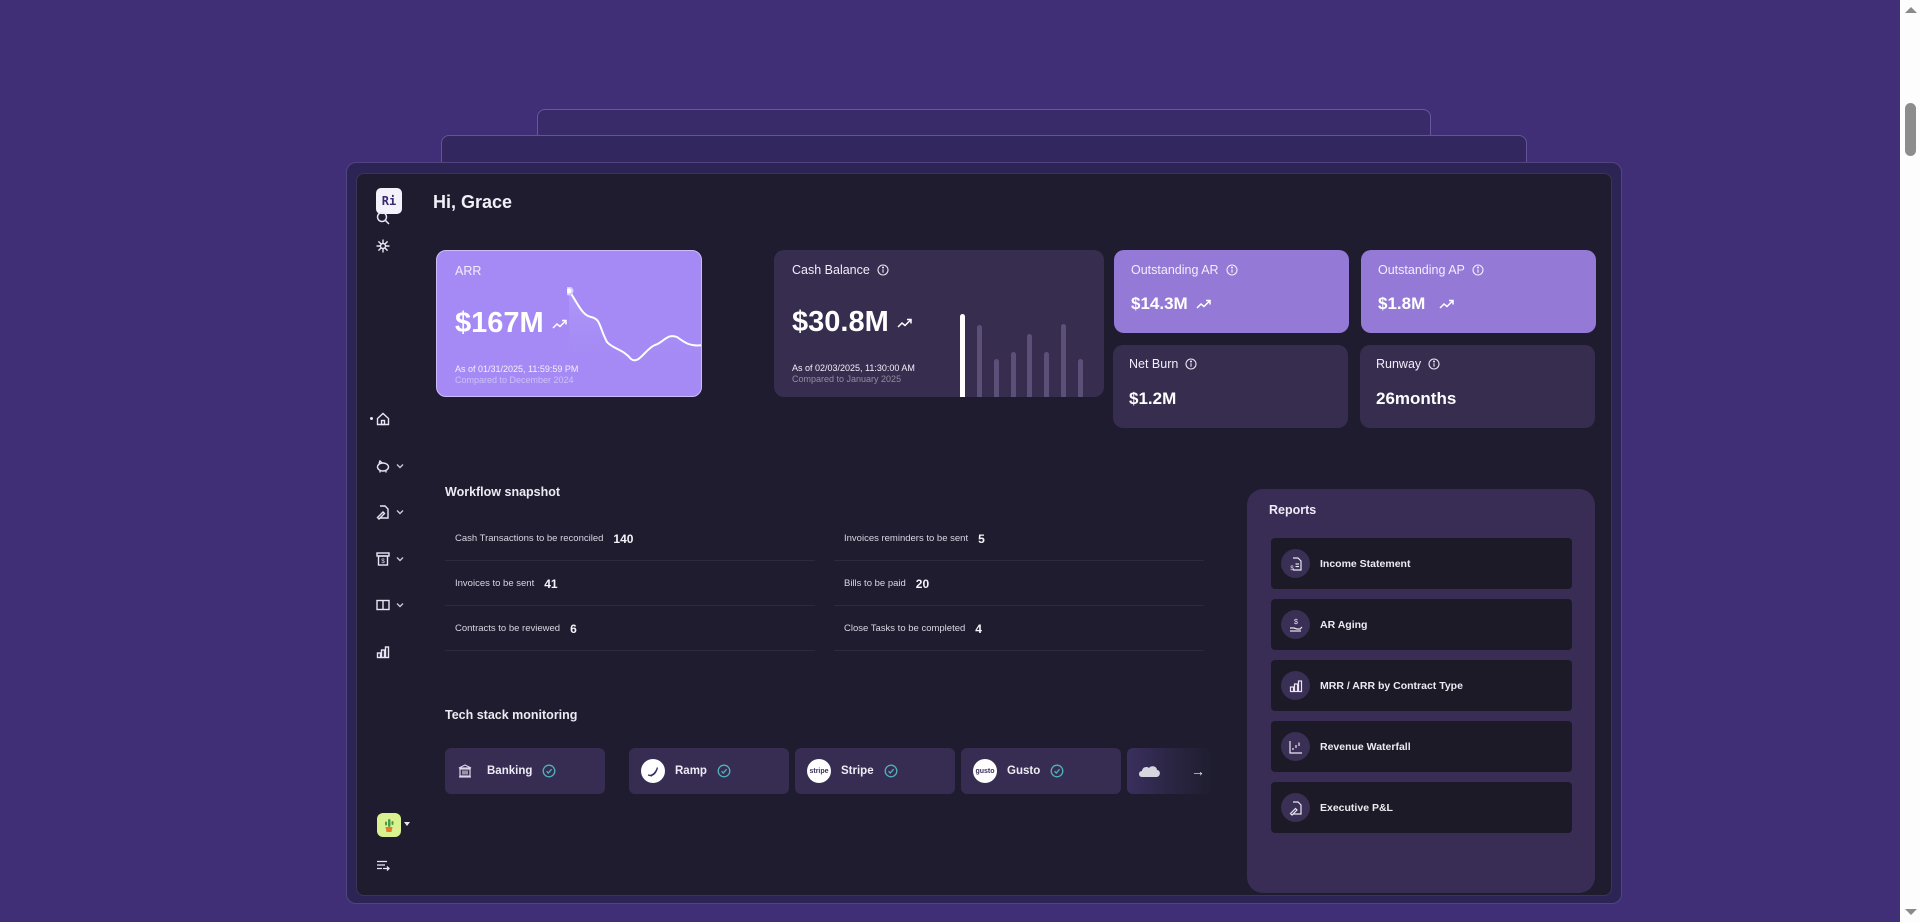 Image resolution: width=1920 pixels, height=922 pixels. Describe the element at coordinates (395, 605) in the screenshot. I see `sidebar-item-ledger` at that location.